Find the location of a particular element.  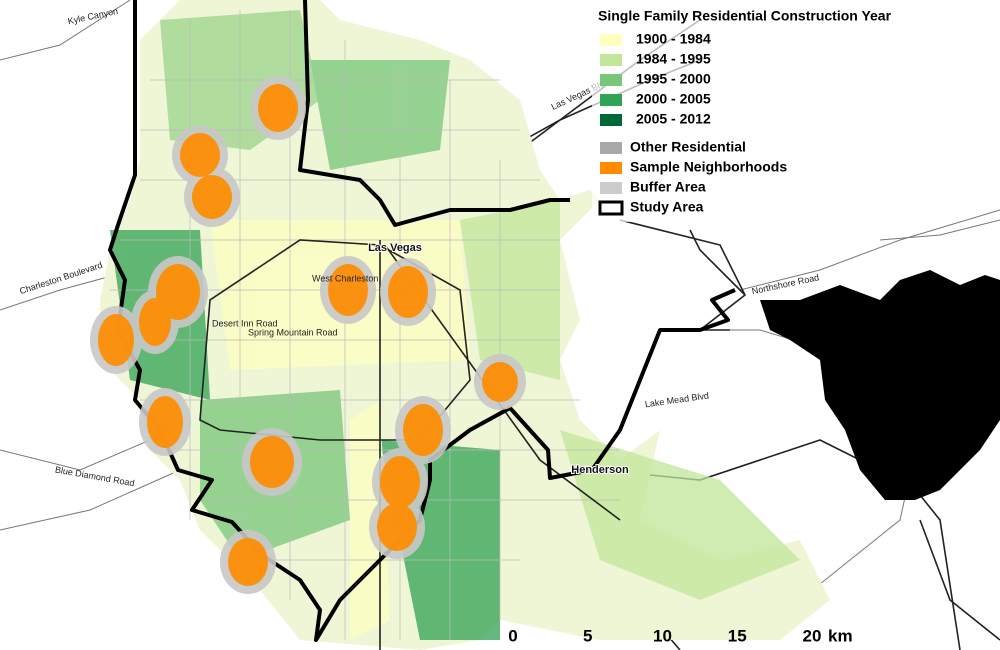

legend-label: Buffer Area is located at coordinates (668, 187).